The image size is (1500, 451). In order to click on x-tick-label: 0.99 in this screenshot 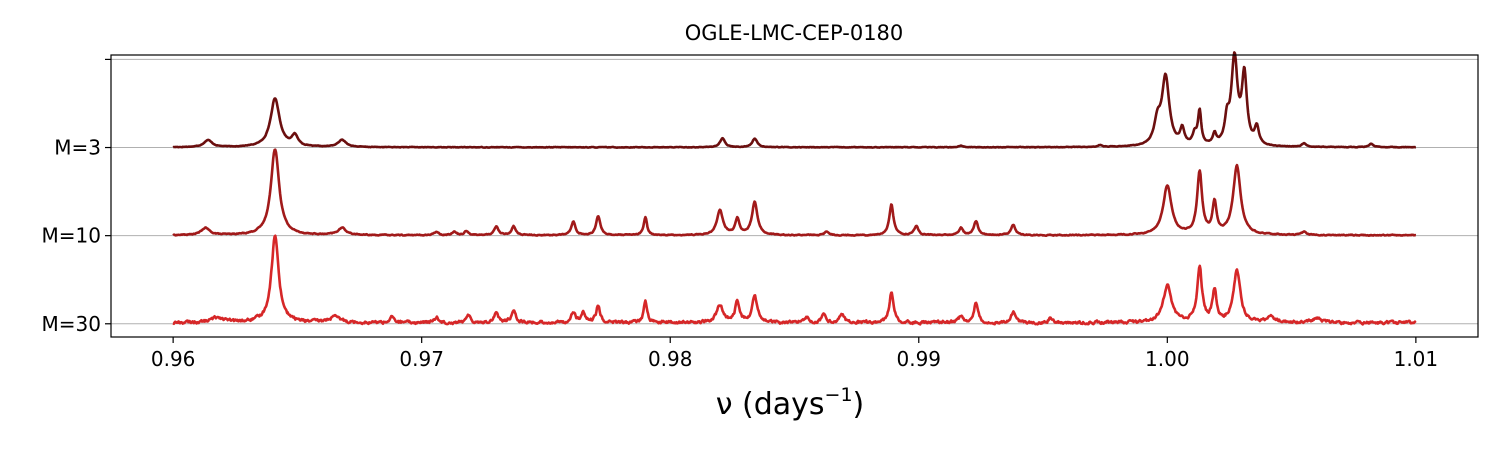, I will do `click(919, 359)`.